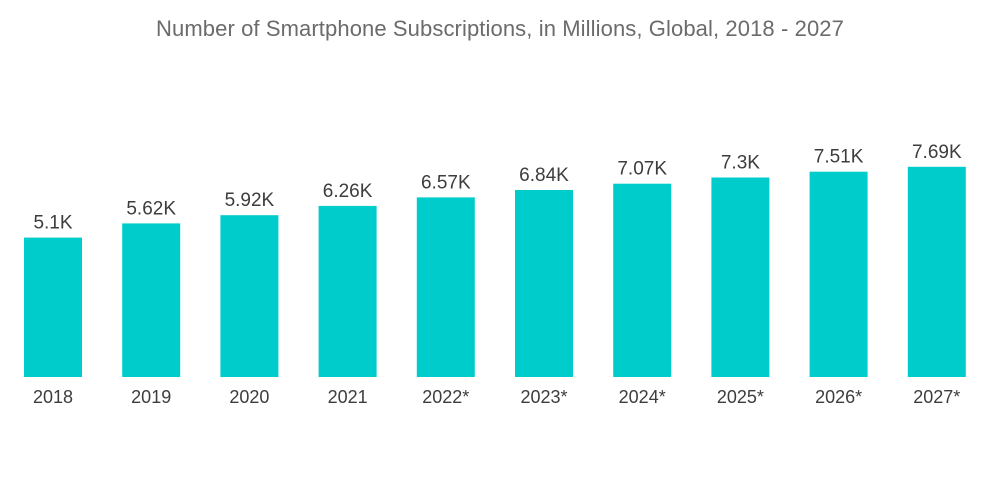 The width and height of the screenshot is (1000, 504). I want to click on bar-2026-forecast, so click(838, 274).